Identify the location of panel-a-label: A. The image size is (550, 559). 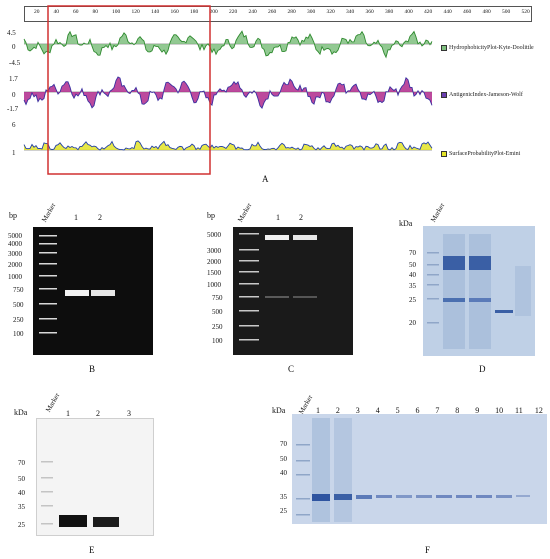
(265, 179).